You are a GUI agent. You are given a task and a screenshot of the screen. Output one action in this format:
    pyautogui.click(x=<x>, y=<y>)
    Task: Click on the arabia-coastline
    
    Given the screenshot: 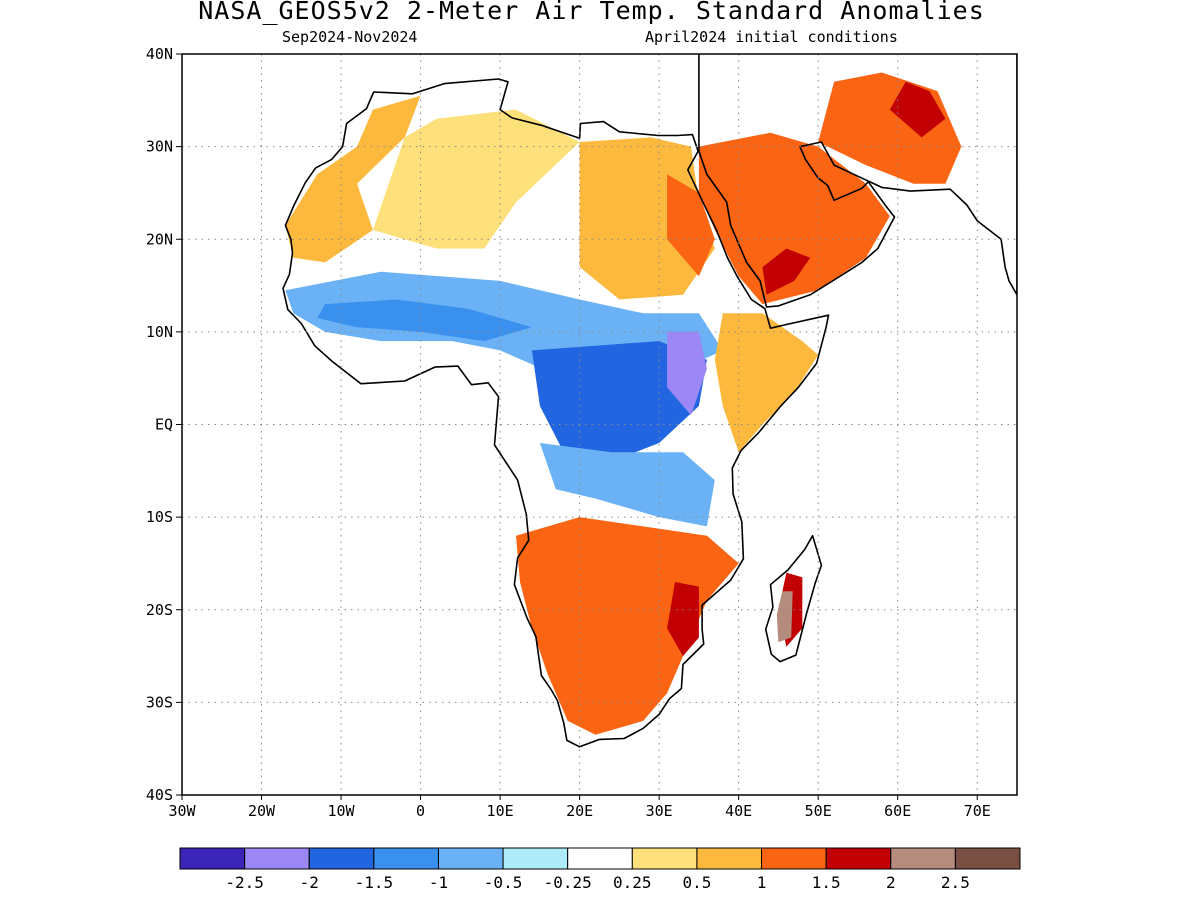 What is the action you would take?
    pyautogui.click(x=857, y=181)
    